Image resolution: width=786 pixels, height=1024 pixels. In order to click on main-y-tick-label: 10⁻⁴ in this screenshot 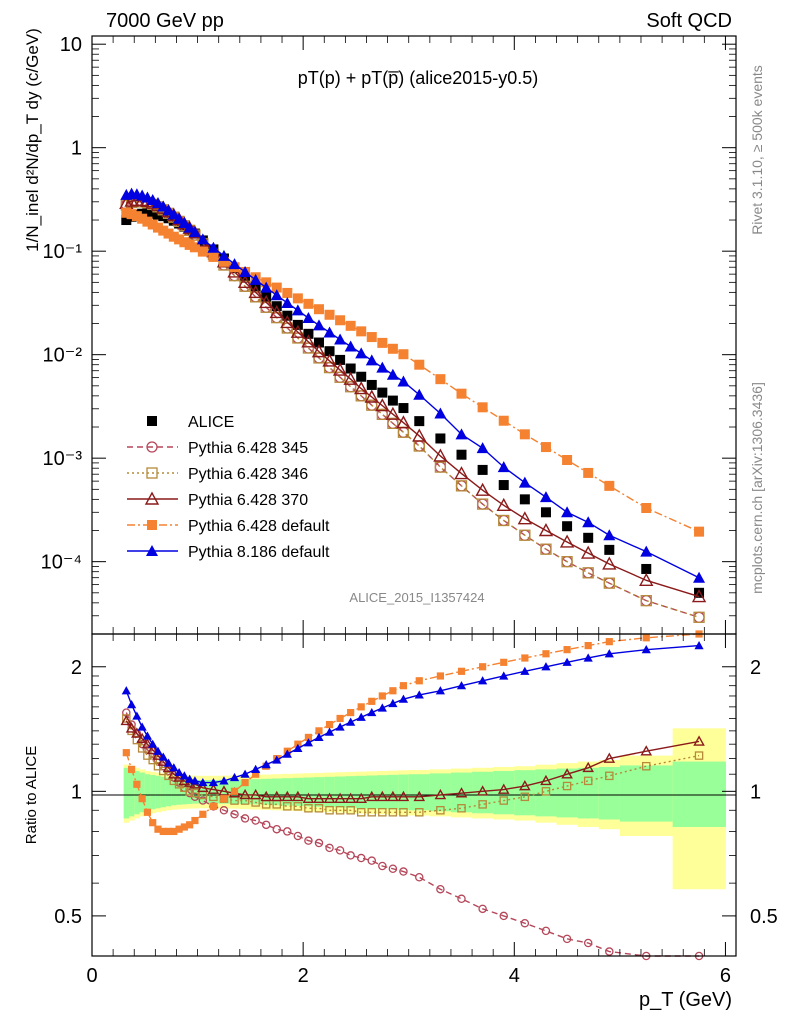, I will do `click(61, 563)`.